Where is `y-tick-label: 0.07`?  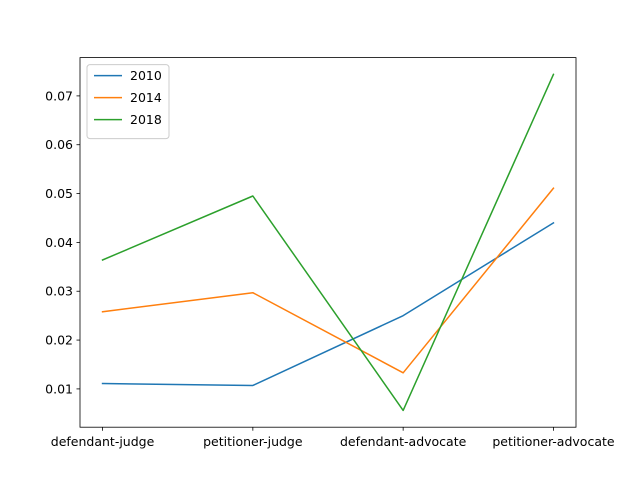 y-tick-label: 0.07 is located at coordinates (59, 95).